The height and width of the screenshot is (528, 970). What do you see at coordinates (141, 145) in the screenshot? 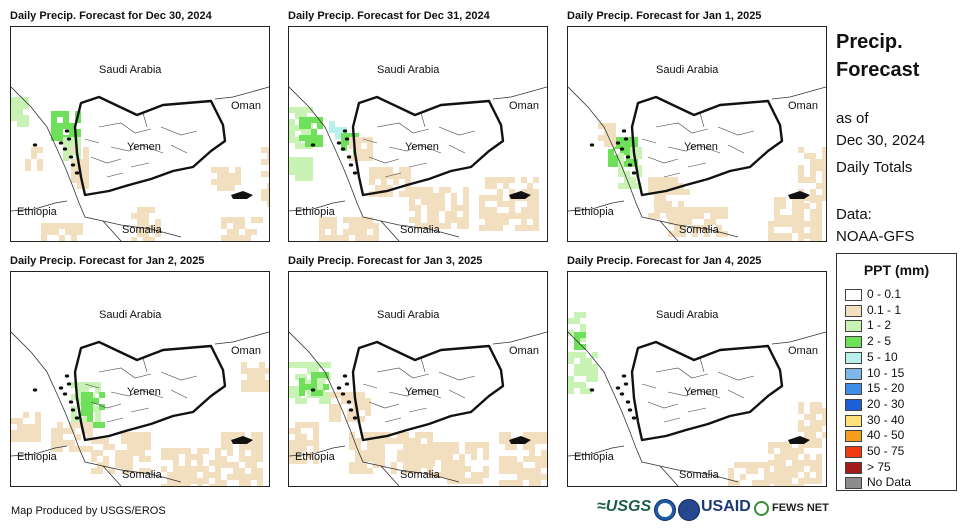
I see `governorate-boundaries` at bounding box center [141, 145].